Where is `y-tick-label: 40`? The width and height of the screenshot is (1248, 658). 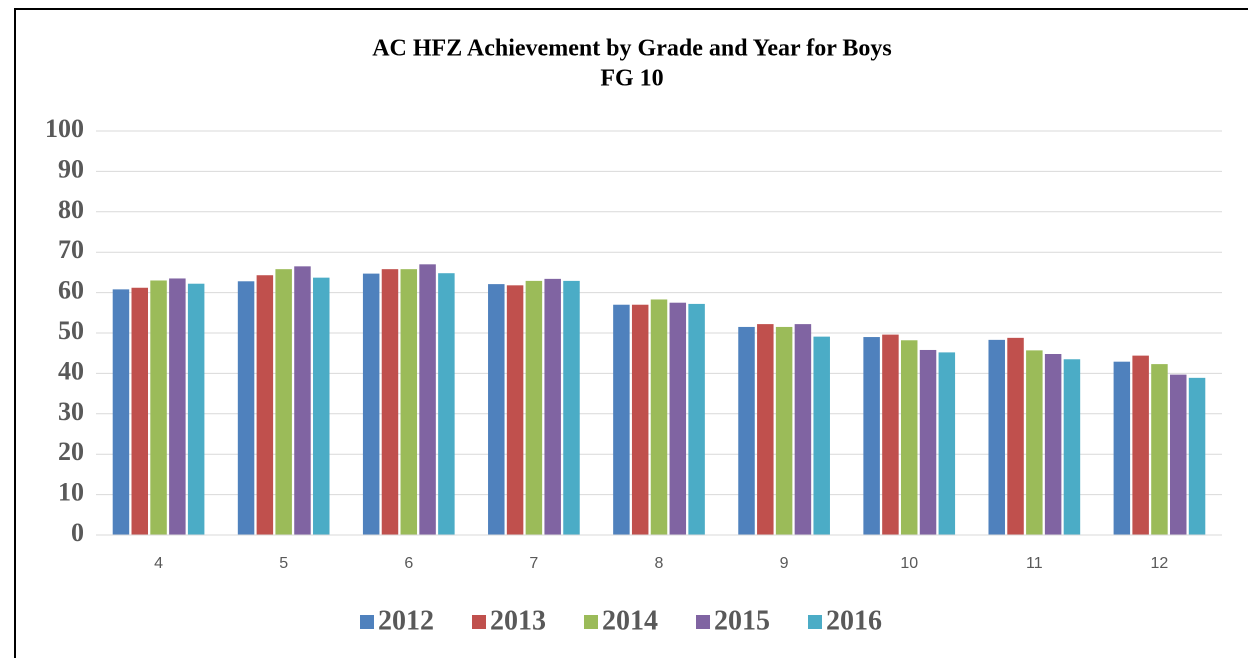 y-tick-label: 40 is located at coordinates (71, 370).